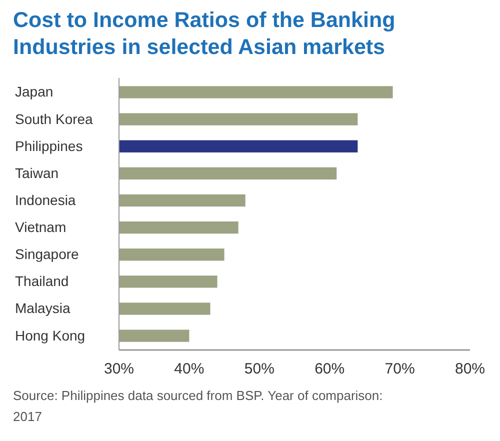 Image resolution: width=500 pixels, height=441 pixels. I want to click on y-tick-label: Singapore, so click(47, 254).